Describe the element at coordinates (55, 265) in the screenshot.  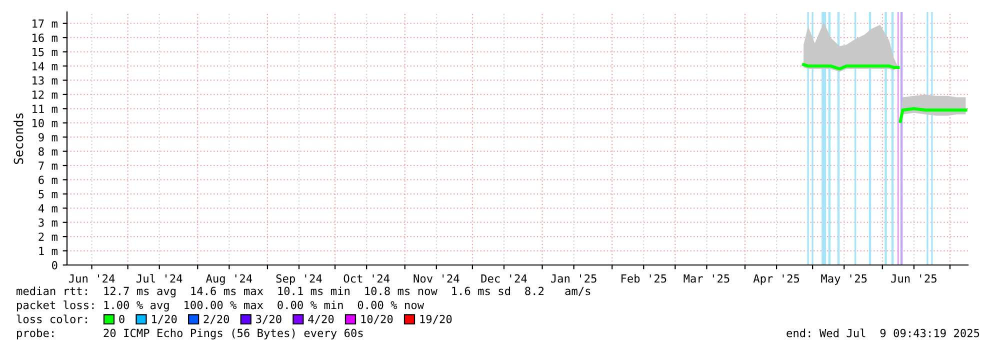
I see `y-tick-label: 0` at that location.